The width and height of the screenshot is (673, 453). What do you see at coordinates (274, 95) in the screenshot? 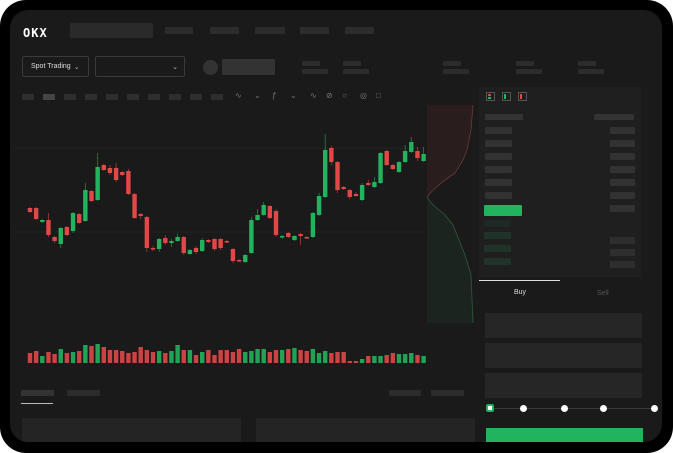
I see `fx-icon: ƒ` at bounding box center [274, 95].